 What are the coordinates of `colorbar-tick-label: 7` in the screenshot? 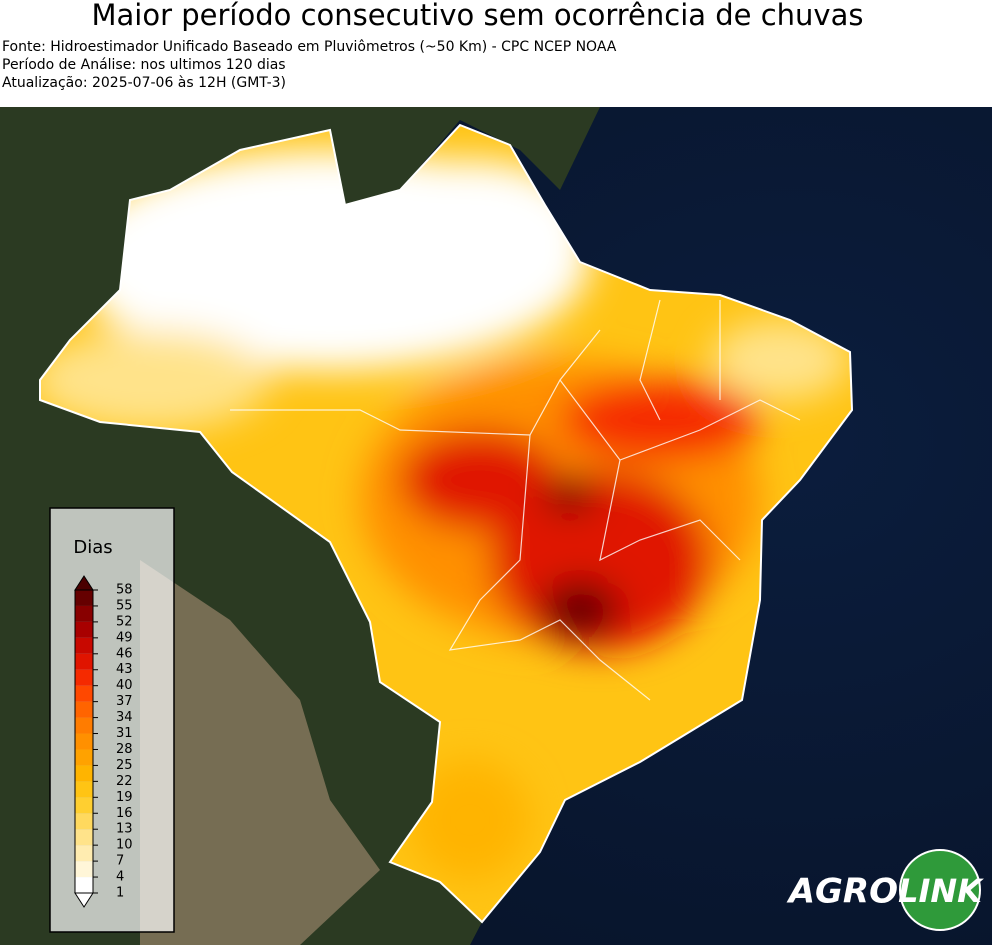 It's located at (120, 861).